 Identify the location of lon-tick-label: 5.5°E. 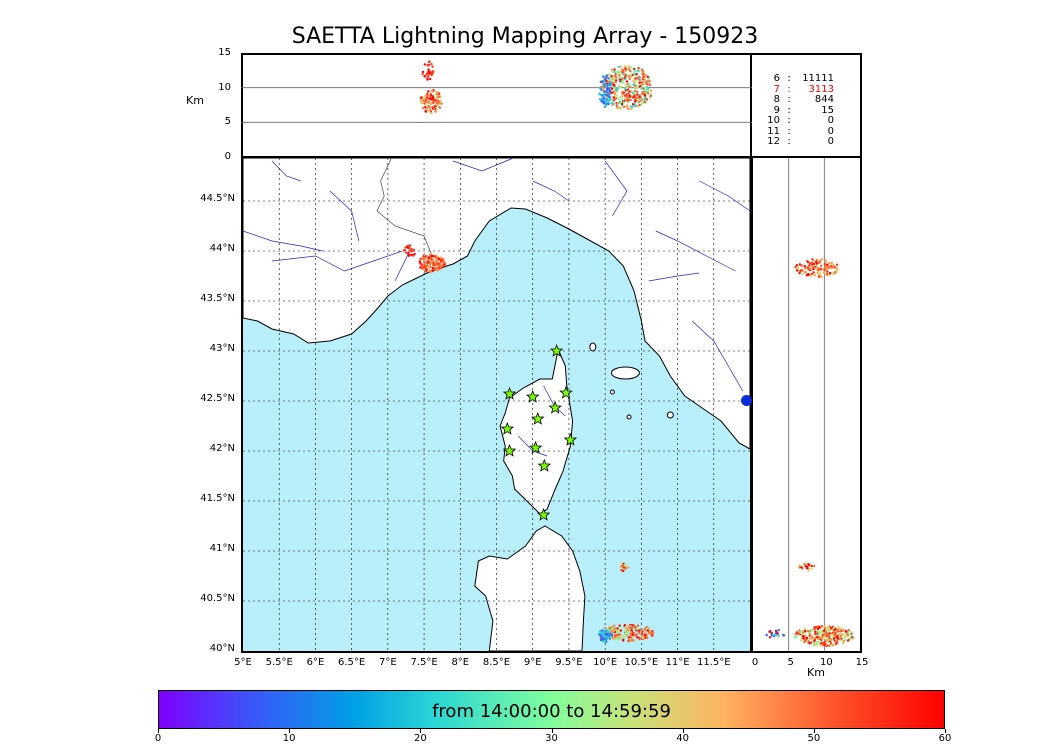
(279, 662).